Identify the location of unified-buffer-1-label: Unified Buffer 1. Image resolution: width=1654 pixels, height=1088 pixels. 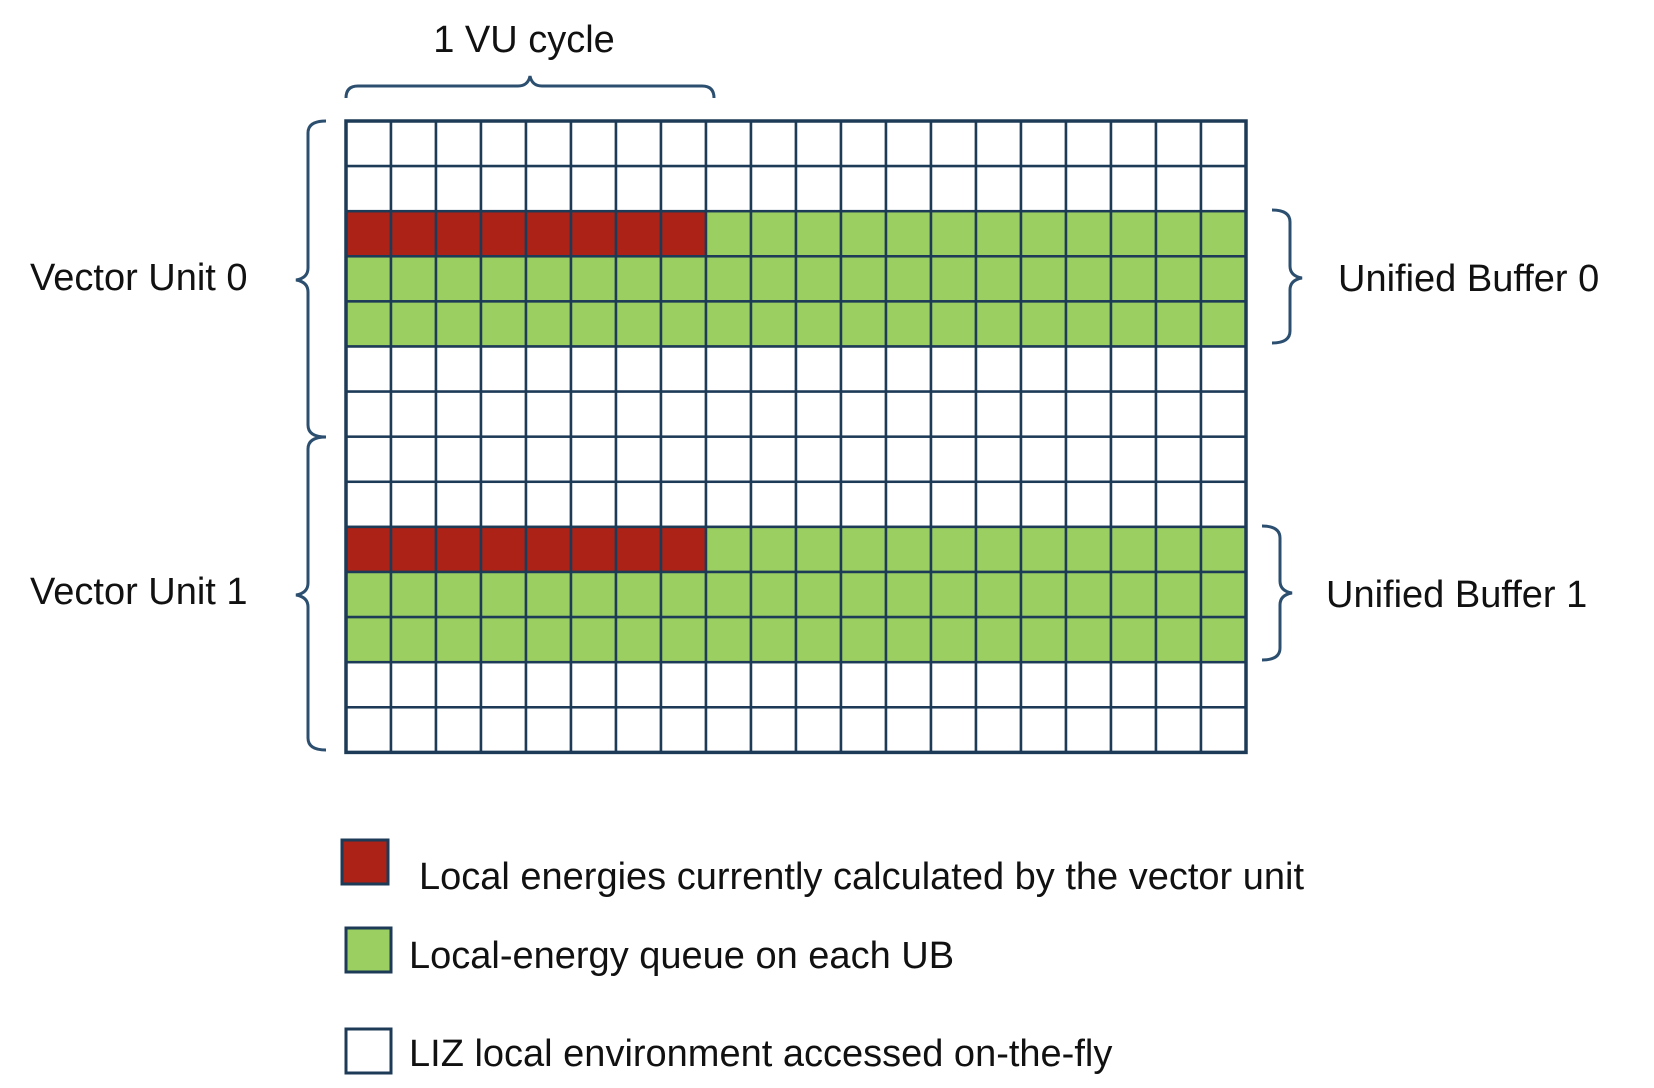
(1456, 595).